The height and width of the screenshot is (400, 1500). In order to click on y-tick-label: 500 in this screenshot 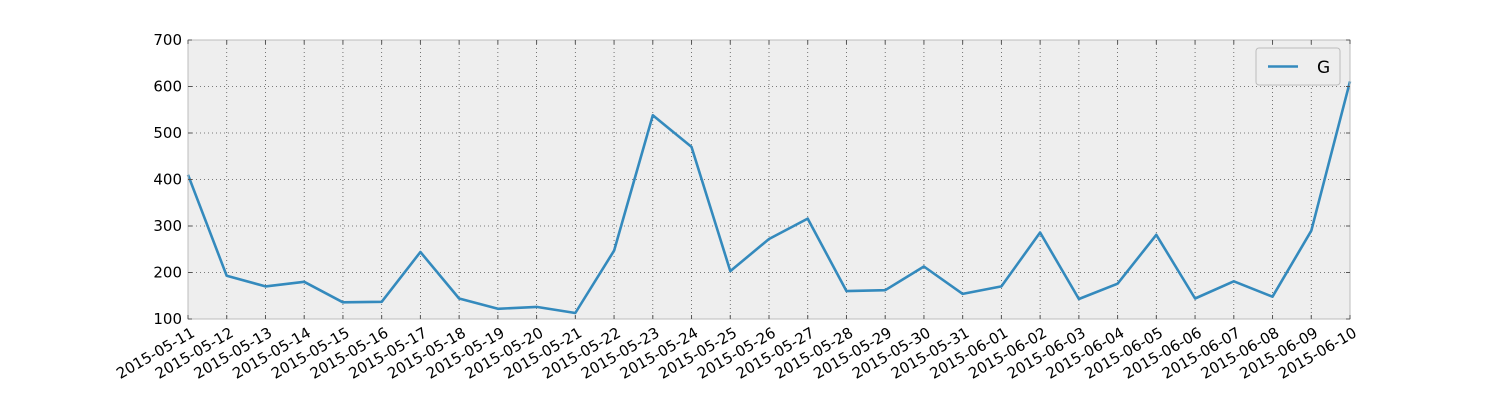, I will do `click(167, 133)`.